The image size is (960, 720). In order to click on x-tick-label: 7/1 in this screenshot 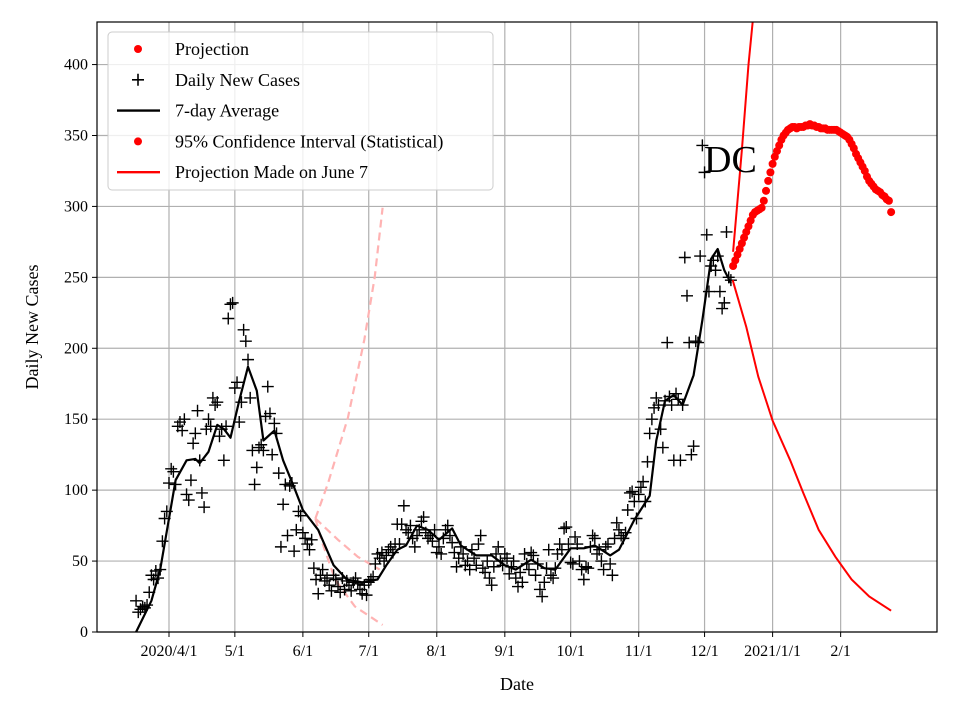, I will do `click(369, 651)`.